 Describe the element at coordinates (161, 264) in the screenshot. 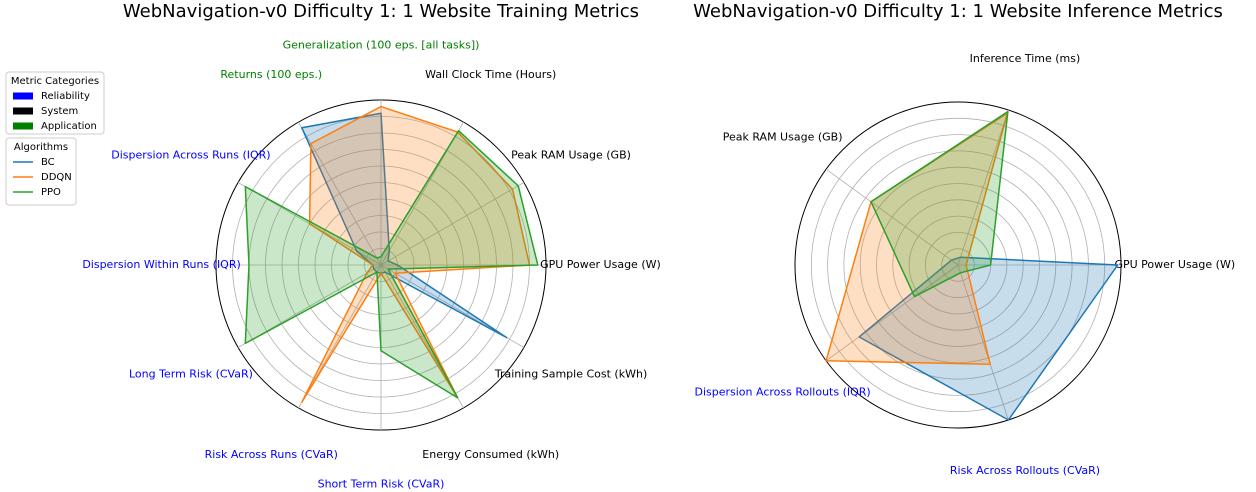

I see `axis-label: Dispersion Within Runs (IQR)` at that location.